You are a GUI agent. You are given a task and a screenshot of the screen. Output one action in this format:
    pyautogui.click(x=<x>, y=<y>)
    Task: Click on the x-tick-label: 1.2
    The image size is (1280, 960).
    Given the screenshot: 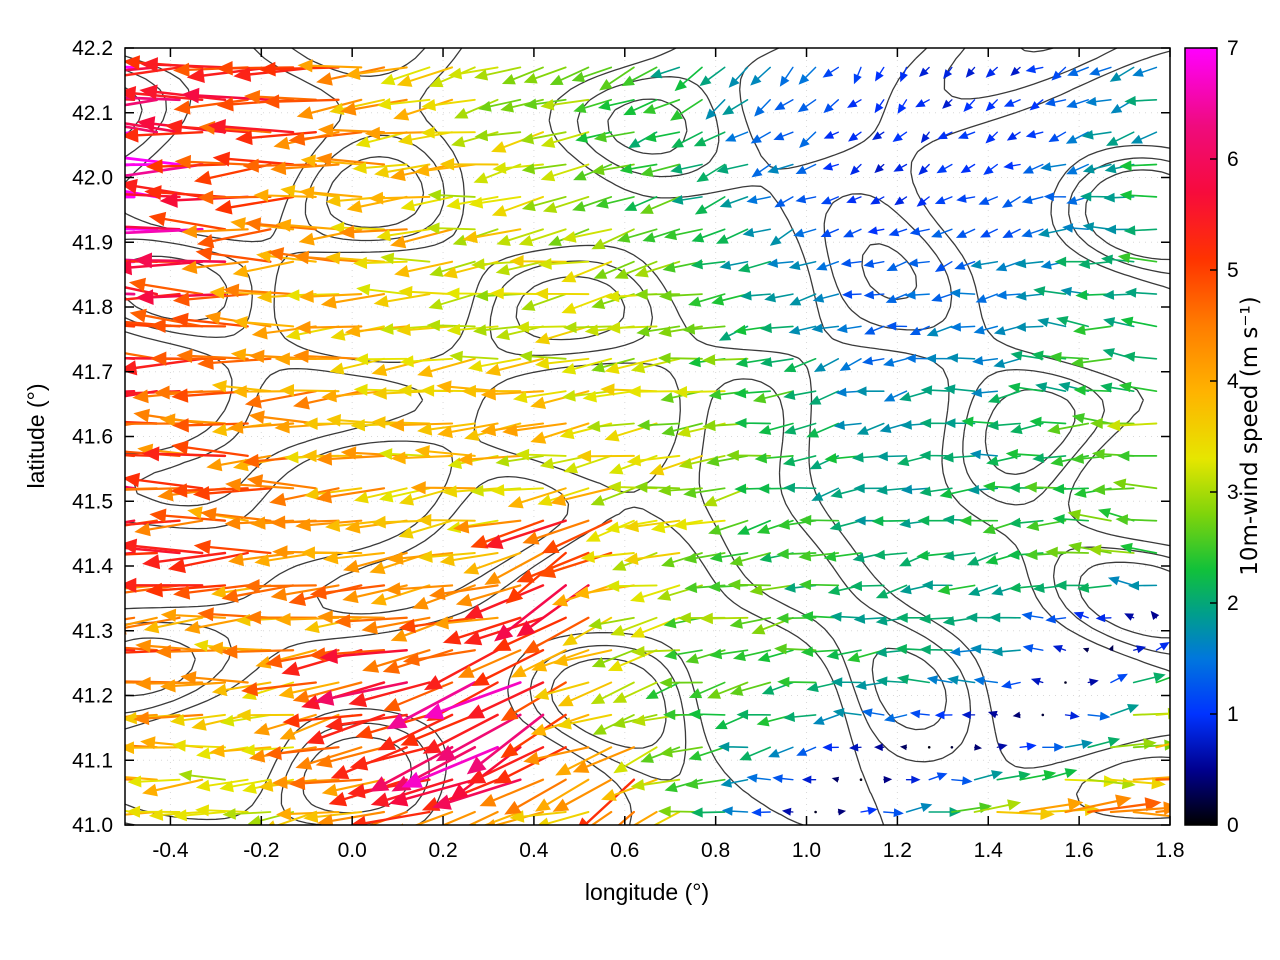 What is the action you would take?
    pyautogui.click(x=897, y=850)
    